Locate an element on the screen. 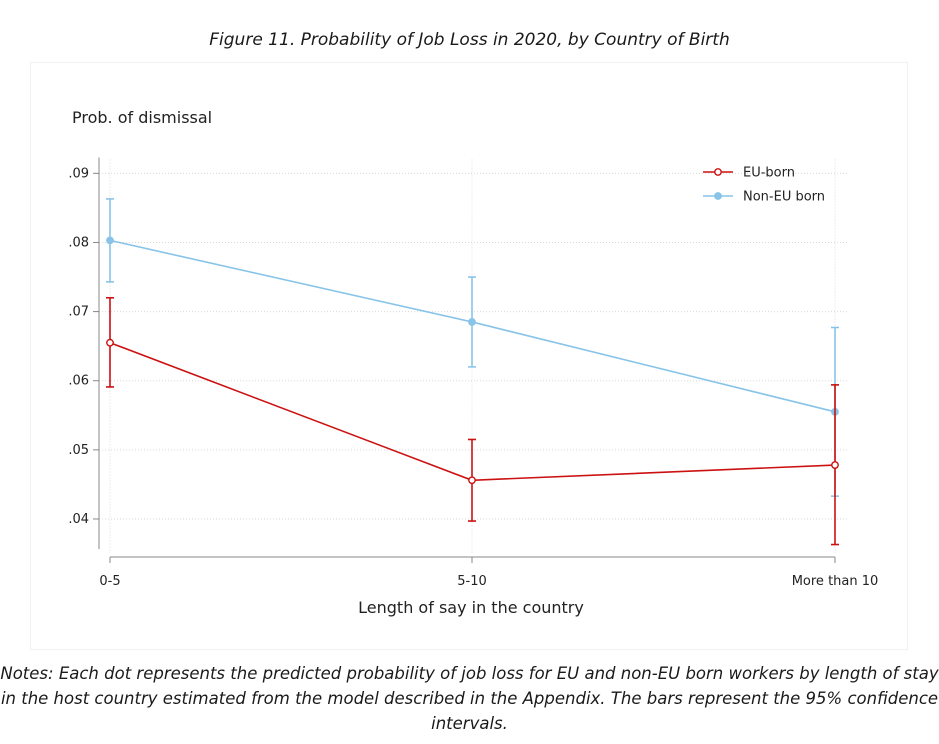 This screenshot has width=939, height=744. legend-label: Non-EU born is located at coordinates (784, 197).